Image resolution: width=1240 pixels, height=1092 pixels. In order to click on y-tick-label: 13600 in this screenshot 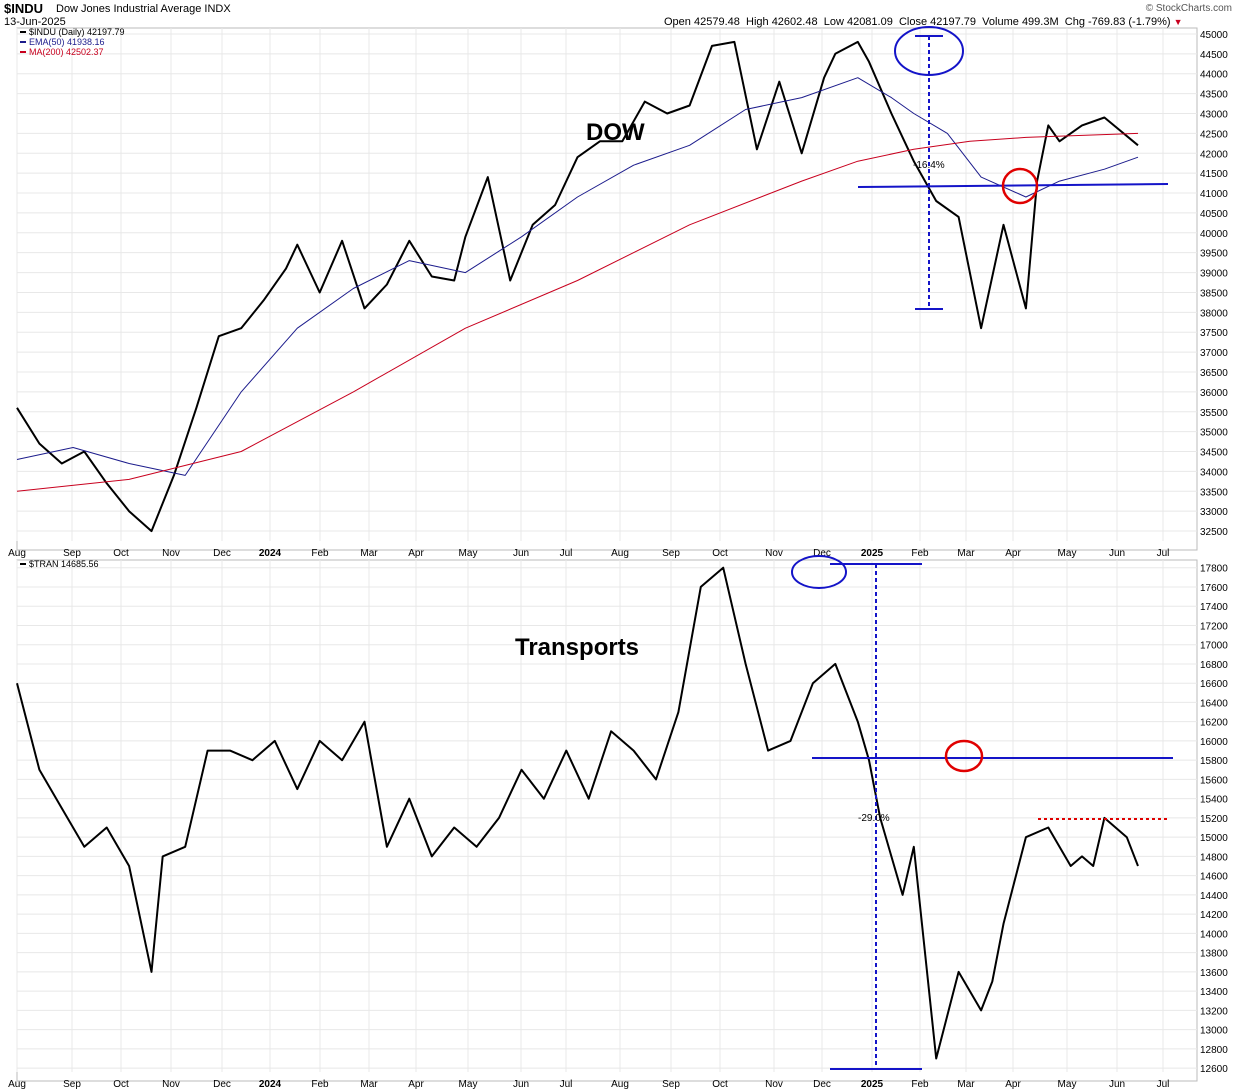, I will do `click(1214, 973)`.